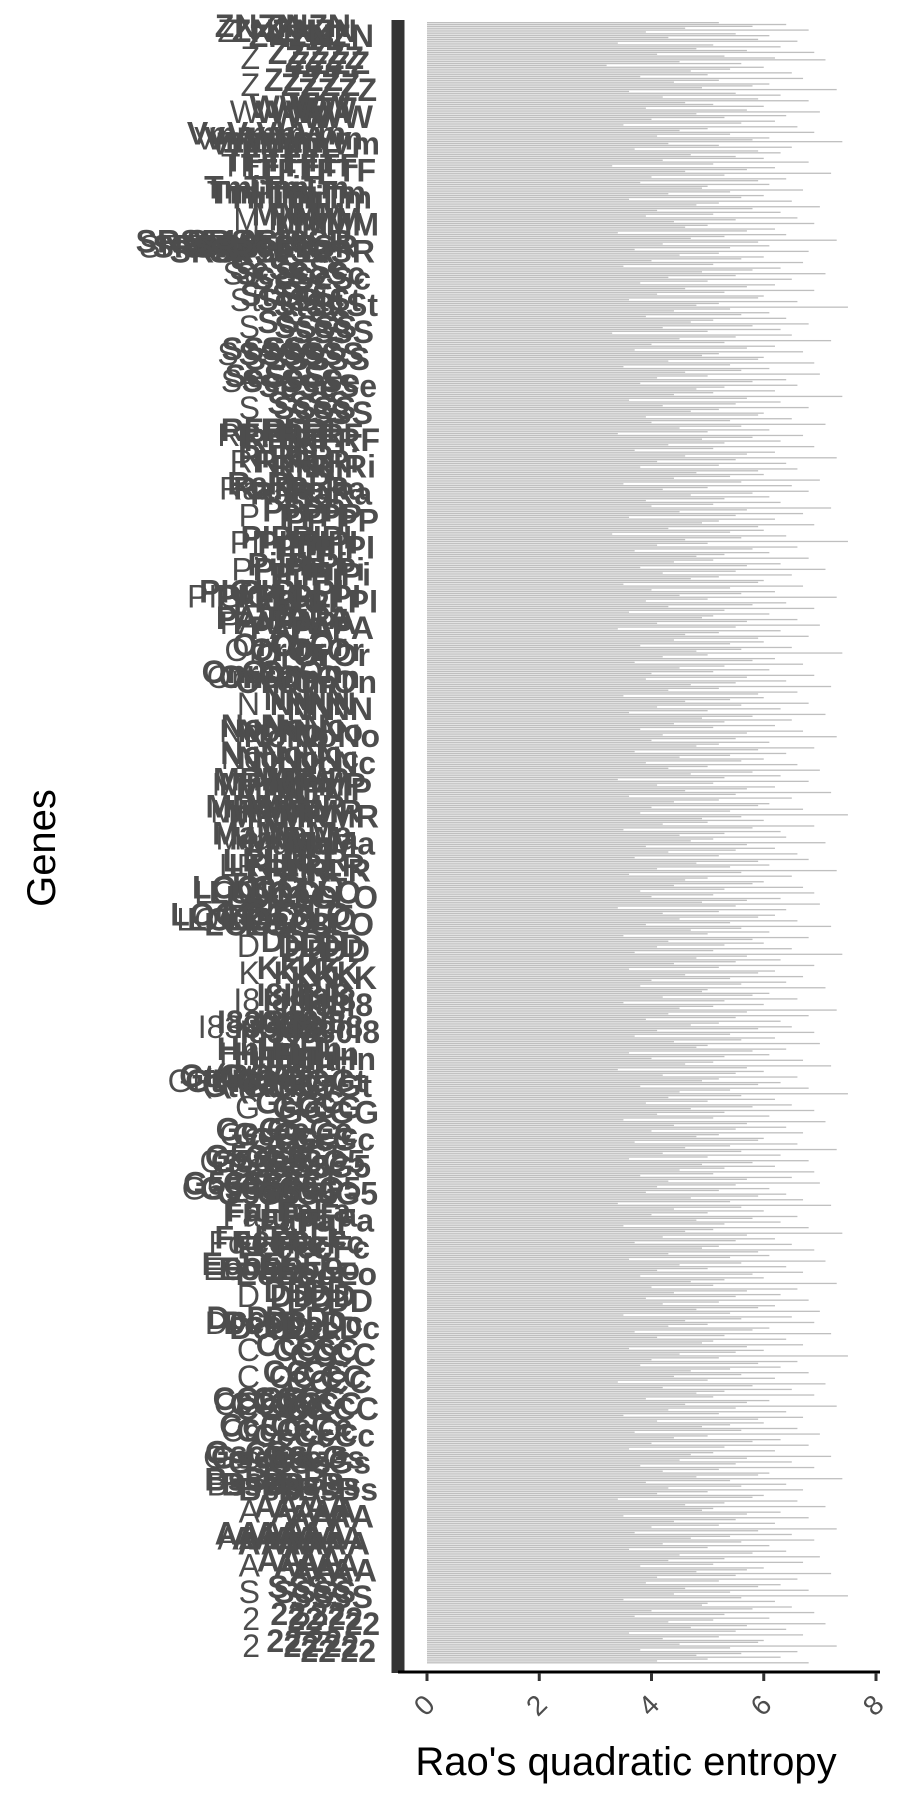 The image size is (900, 1800). Describe the element at coordinates (303, 161) in the screenshot. I see `gene-label: TFTF` at that location.